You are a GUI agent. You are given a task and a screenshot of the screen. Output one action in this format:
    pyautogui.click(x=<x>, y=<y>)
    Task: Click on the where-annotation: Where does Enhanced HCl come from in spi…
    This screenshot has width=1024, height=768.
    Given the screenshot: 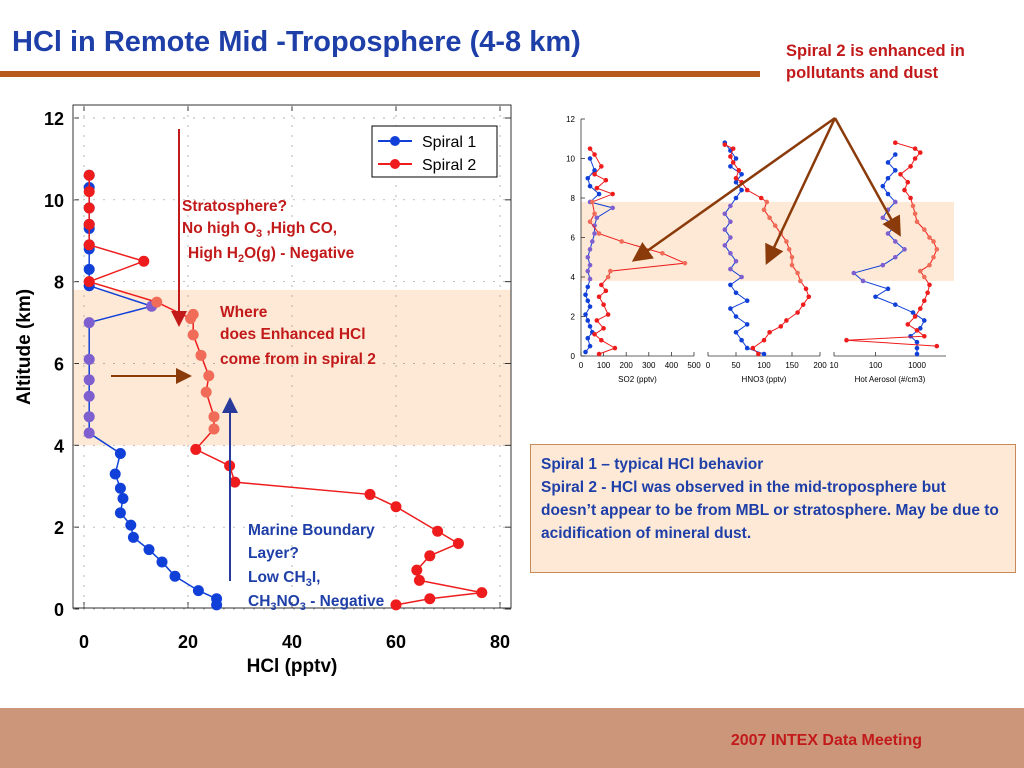 What is the action you would take?
    pyautogui.click(x=298, y=336)
    